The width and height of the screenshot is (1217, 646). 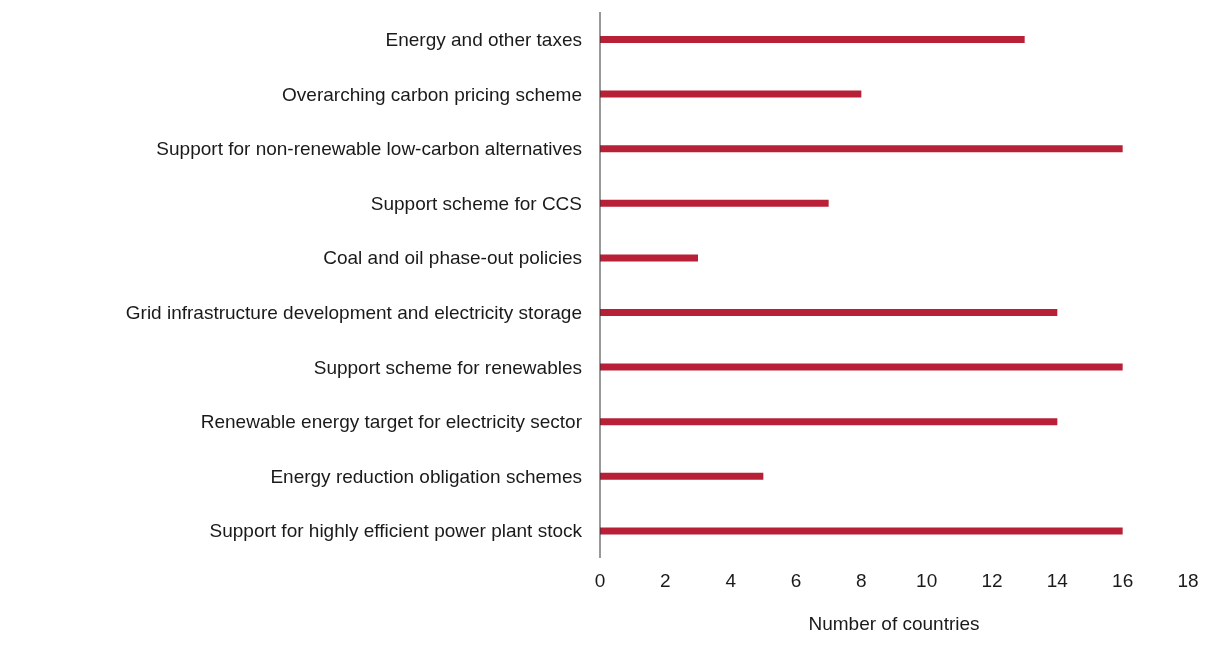 I want to click on x-tick-label: 6, so click(x=796, y=581).